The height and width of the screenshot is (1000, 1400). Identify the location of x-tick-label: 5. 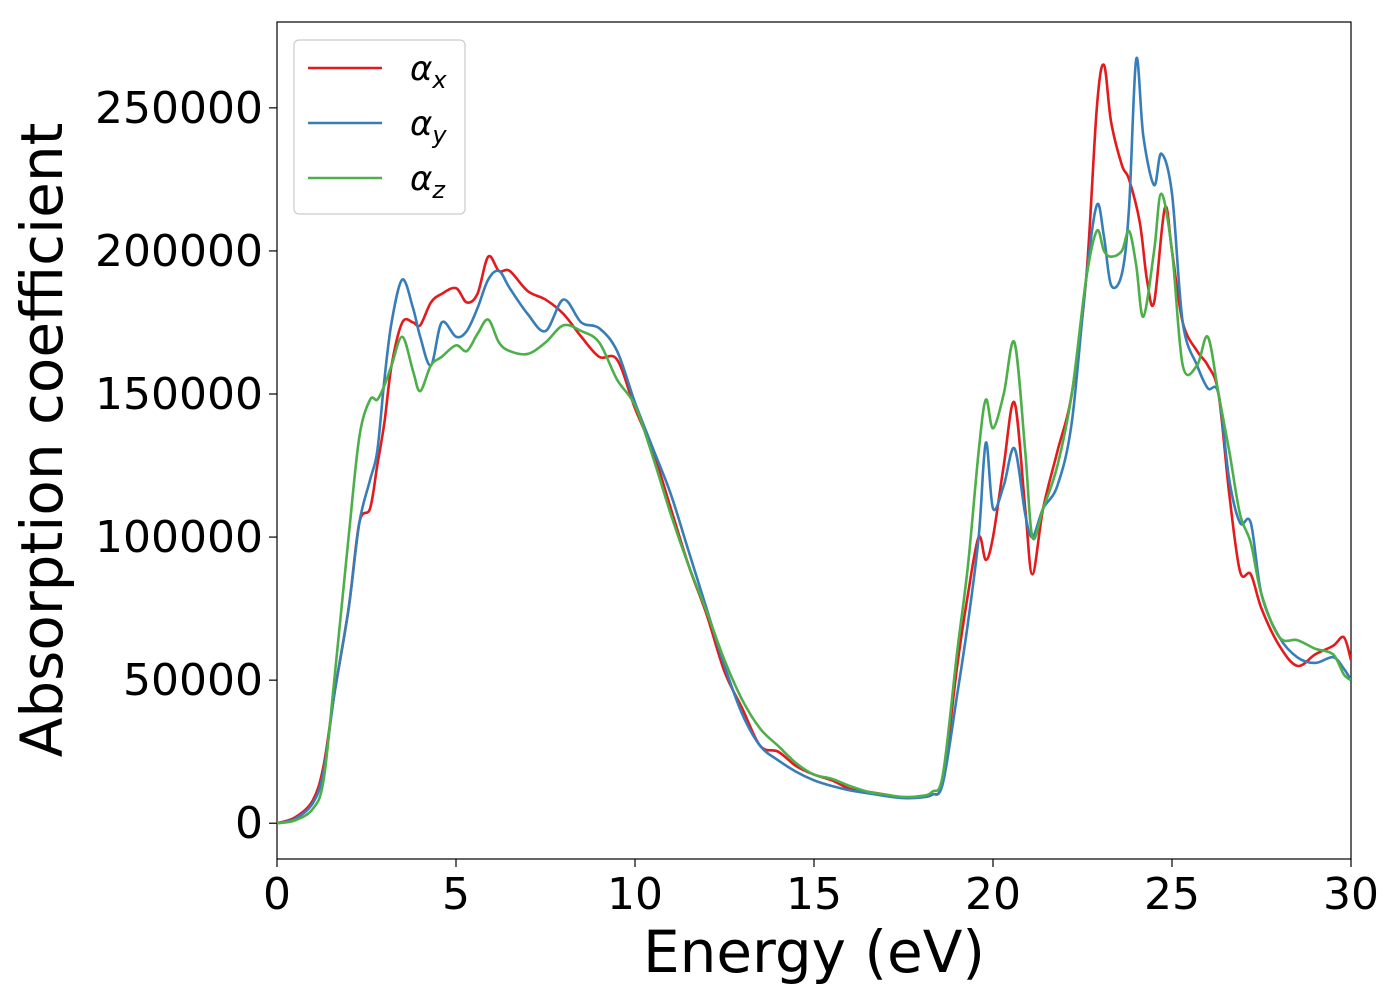
(456, 894).